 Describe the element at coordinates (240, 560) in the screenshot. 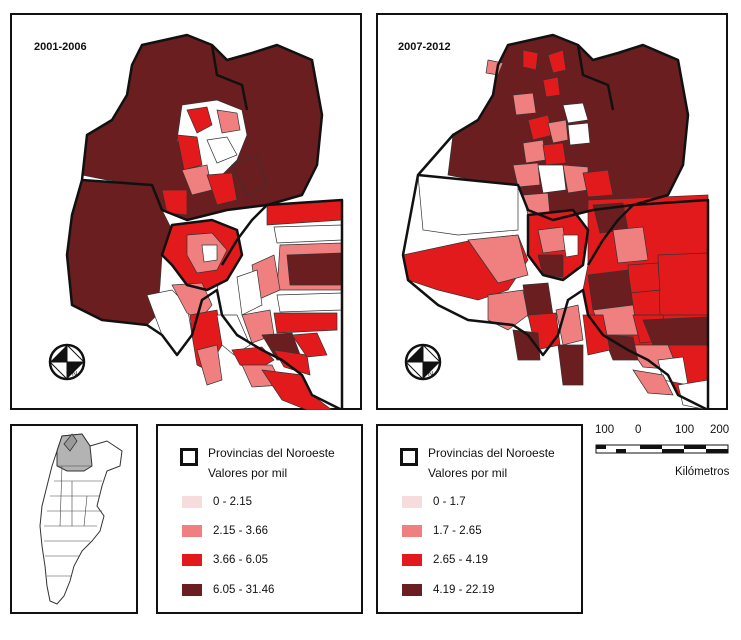

I see `legend-label-class-3: 3.66 - 6.05` at that location.